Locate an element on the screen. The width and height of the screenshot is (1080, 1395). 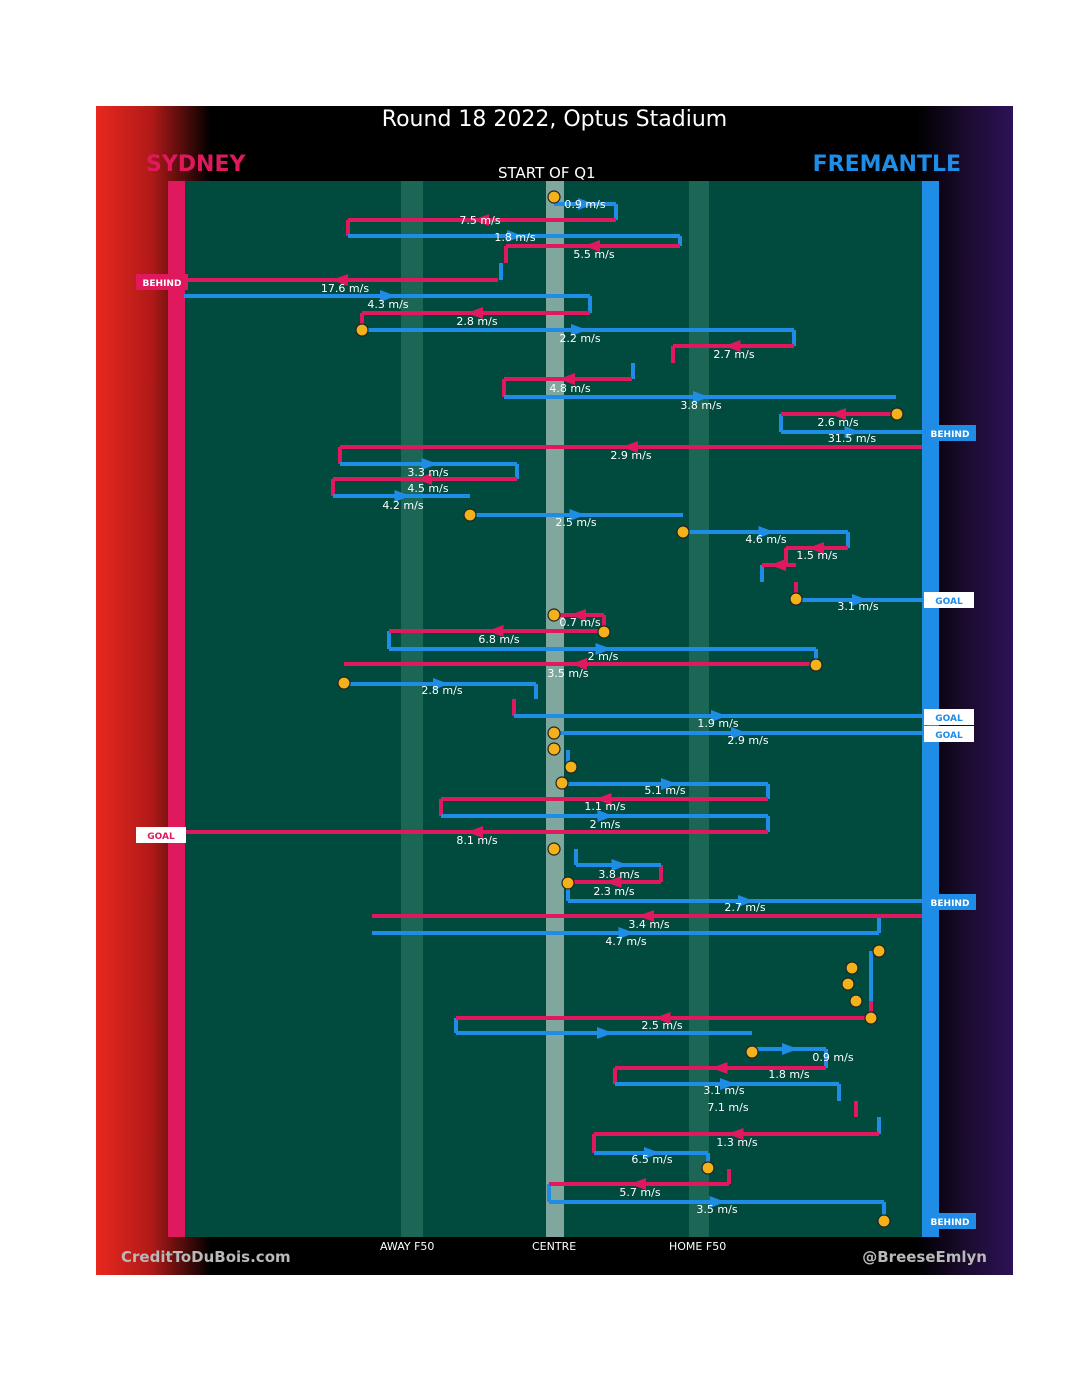
footer-handle: @BreeseEmlyn is located at coordinates (924, 1257).